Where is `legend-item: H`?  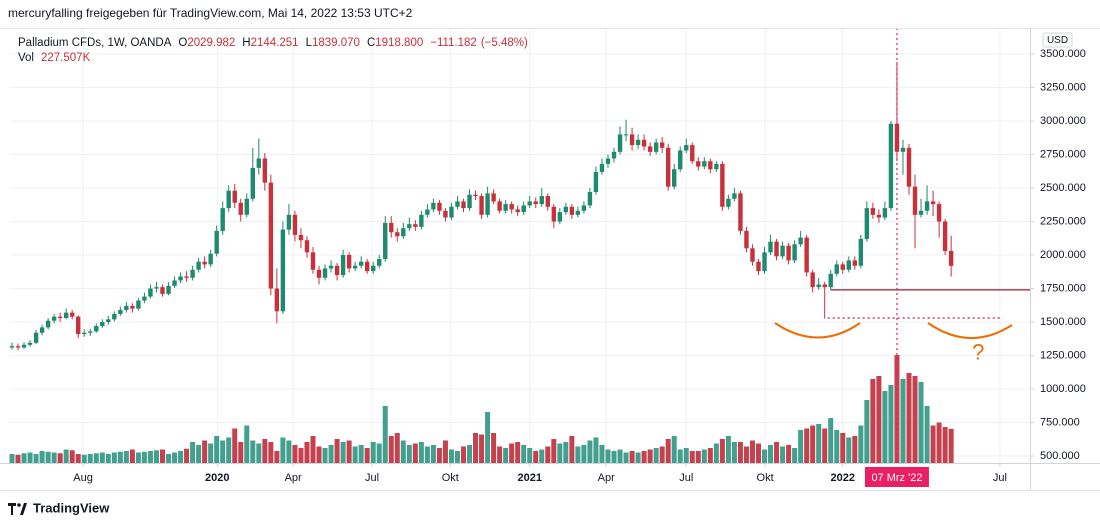 legend-item: H is located at coordinates (246, 43).